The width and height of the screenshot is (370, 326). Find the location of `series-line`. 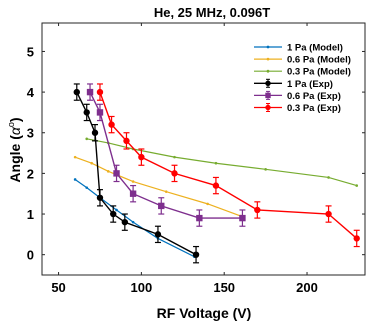

series-line is located at coordinates (221, 162).